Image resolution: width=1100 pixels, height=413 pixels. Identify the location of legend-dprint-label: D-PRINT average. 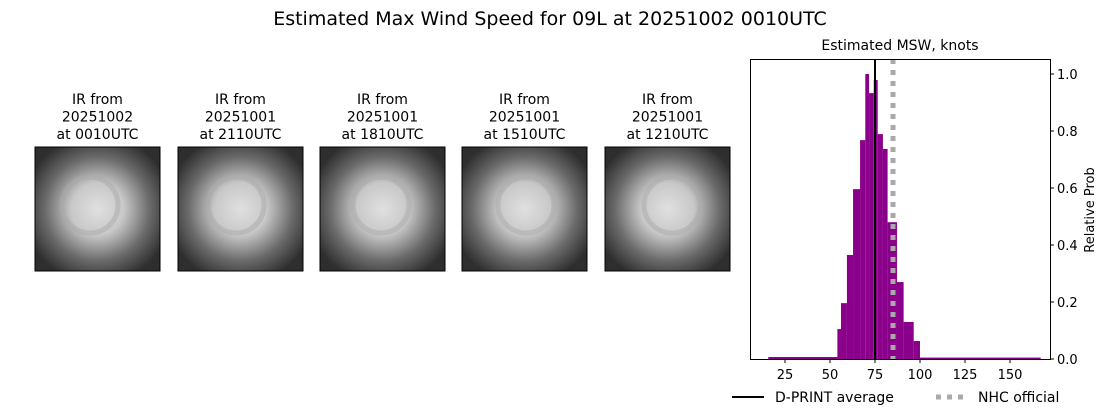
(834, 398).